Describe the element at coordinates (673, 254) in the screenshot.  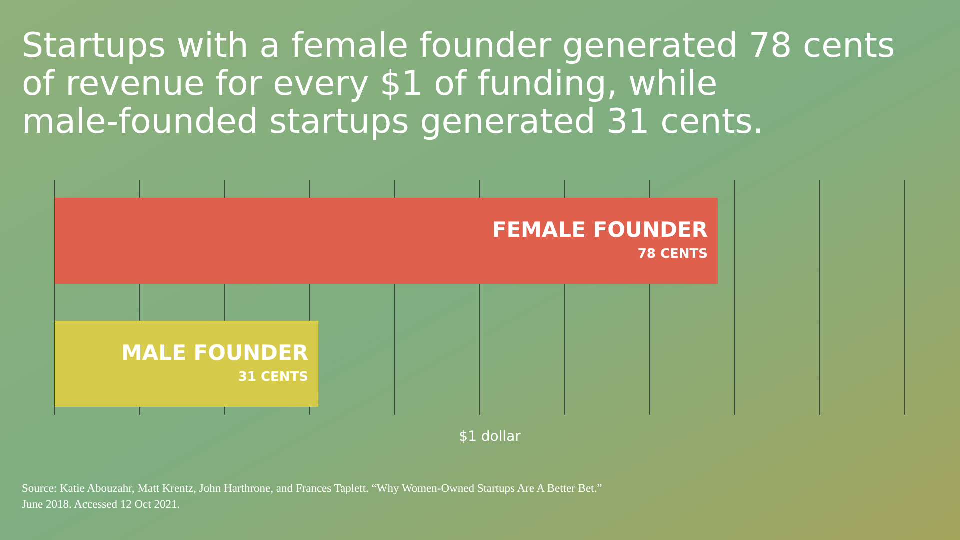
I see `data-label: 78 CENTS` at that location.